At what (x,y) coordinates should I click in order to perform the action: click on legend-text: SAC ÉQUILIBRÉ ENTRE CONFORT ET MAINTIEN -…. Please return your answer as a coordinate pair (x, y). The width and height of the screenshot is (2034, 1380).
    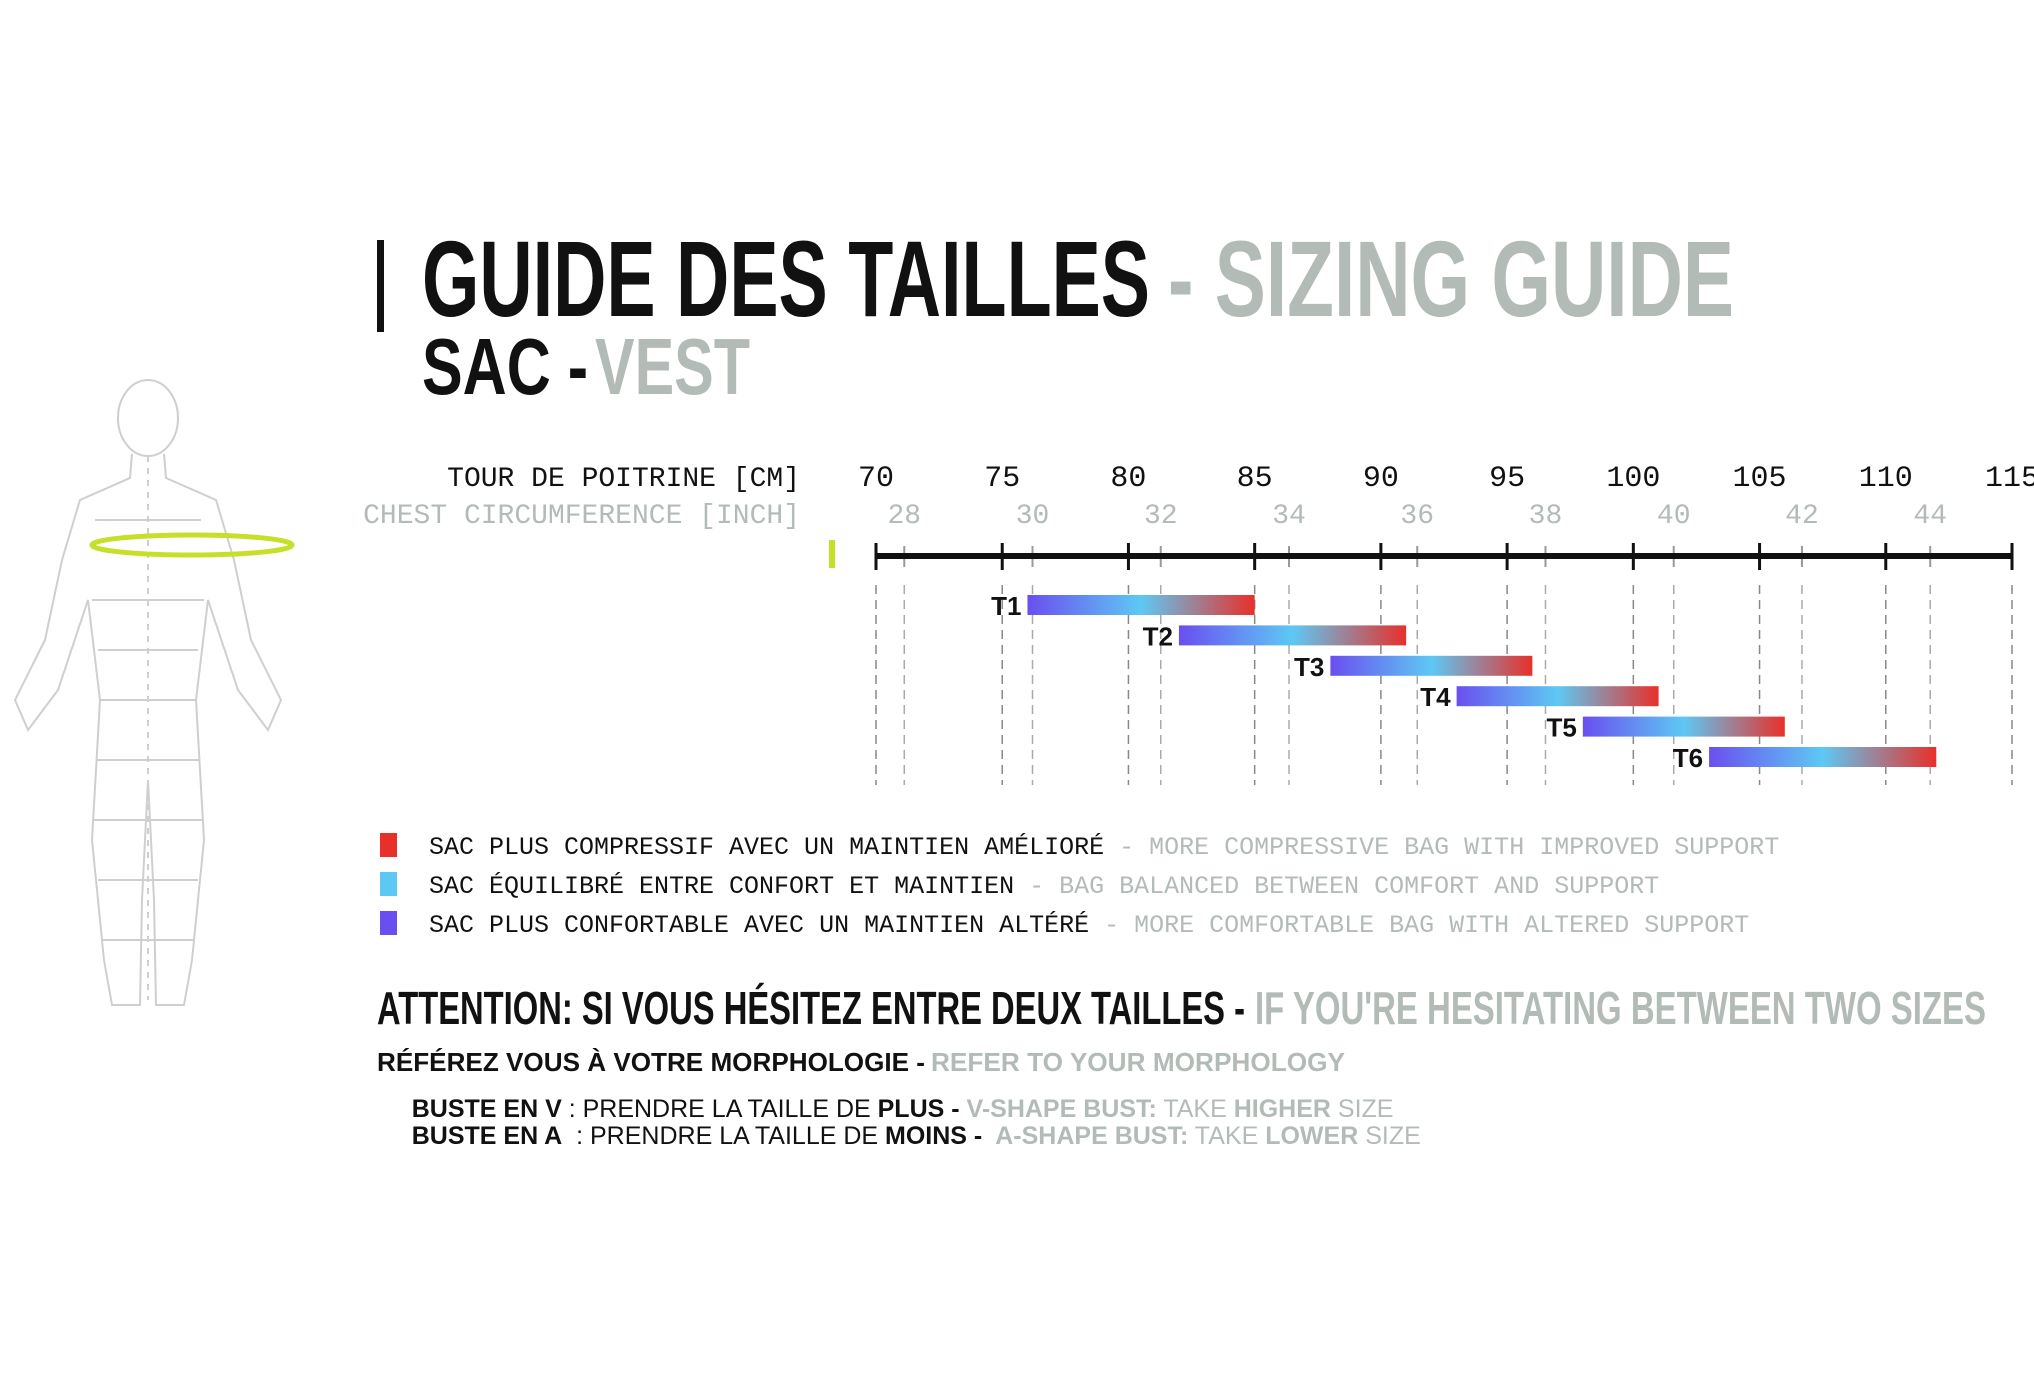
    Looking at the image, I should click on (1044, 886).